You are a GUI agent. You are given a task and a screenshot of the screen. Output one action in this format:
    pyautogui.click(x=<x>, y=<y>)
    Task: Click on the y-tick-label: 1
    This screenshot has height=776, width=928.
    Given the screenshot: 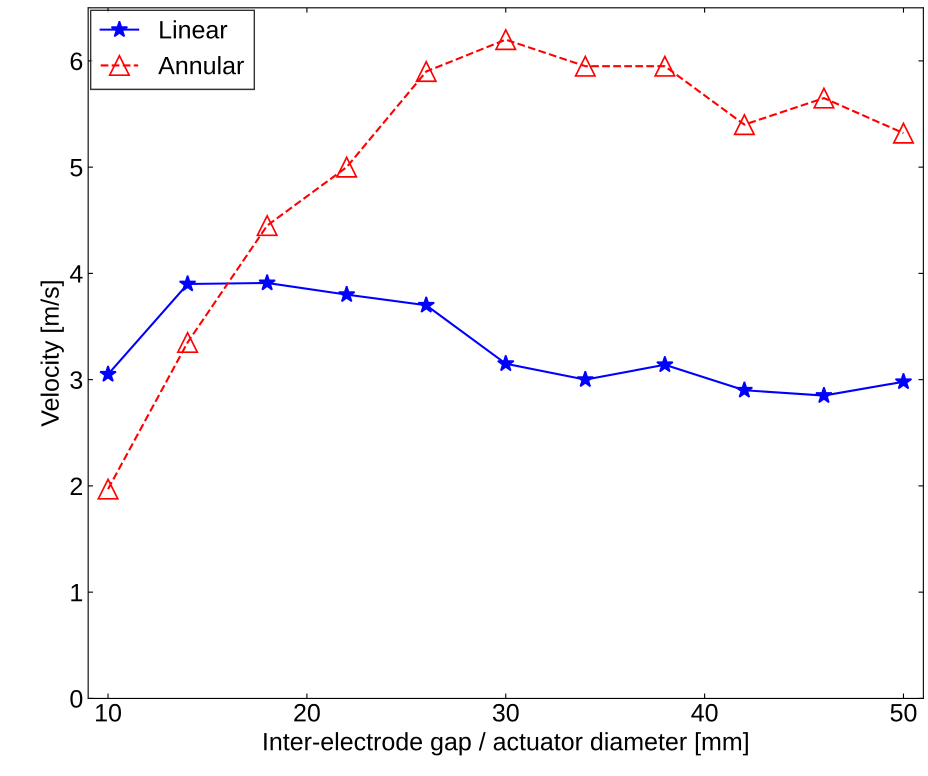 What is the action you would take?
    pyautogui.click(x=76, y=593)
    